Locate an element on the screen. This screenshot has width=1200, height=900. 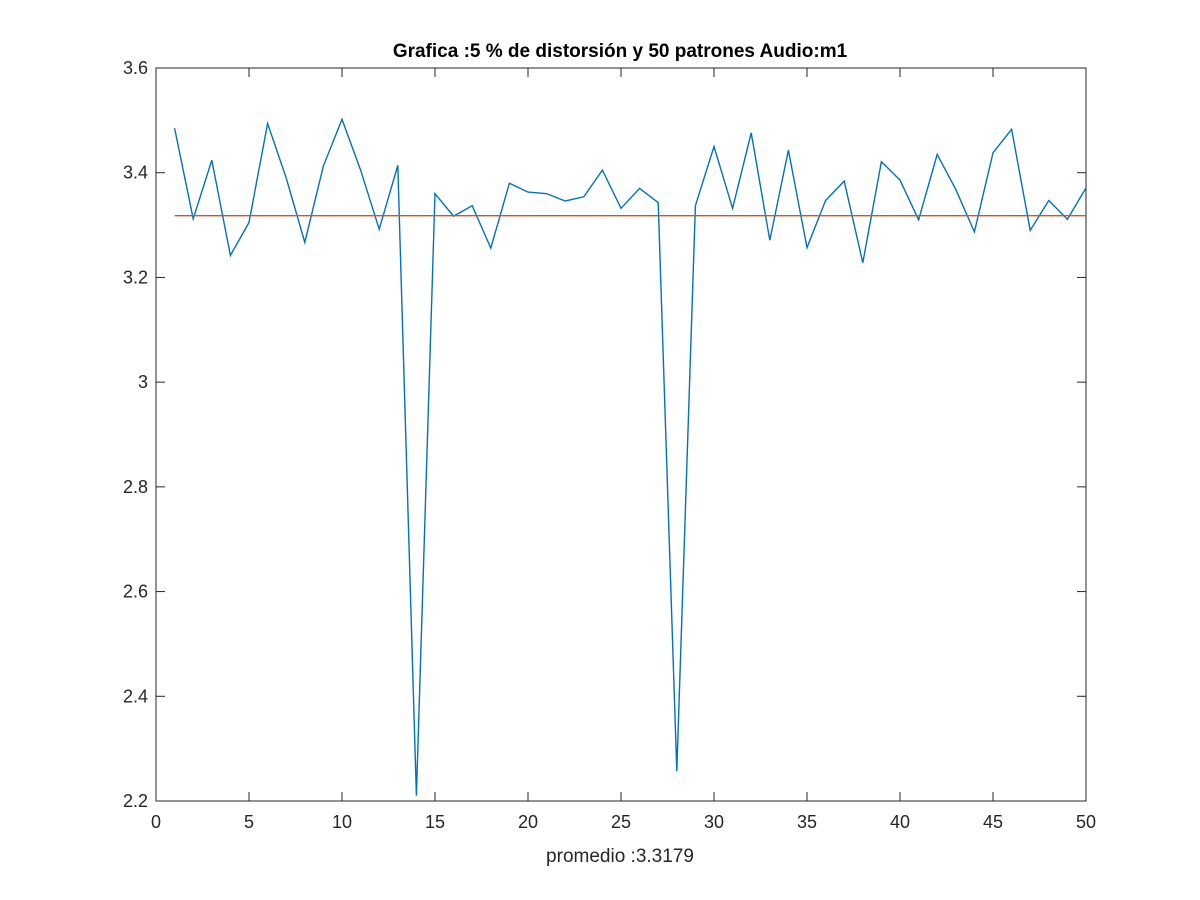
x-tick-label: 5 is located at coordinates (249, 822).